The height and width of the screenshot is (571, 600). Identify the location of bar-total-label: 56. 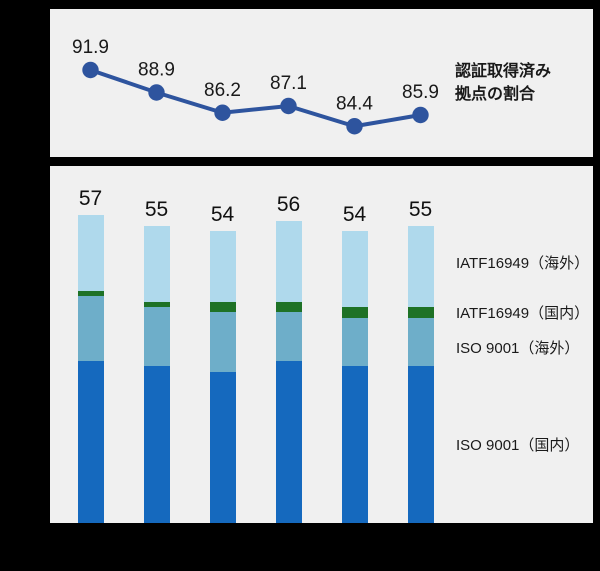
(288, 204).